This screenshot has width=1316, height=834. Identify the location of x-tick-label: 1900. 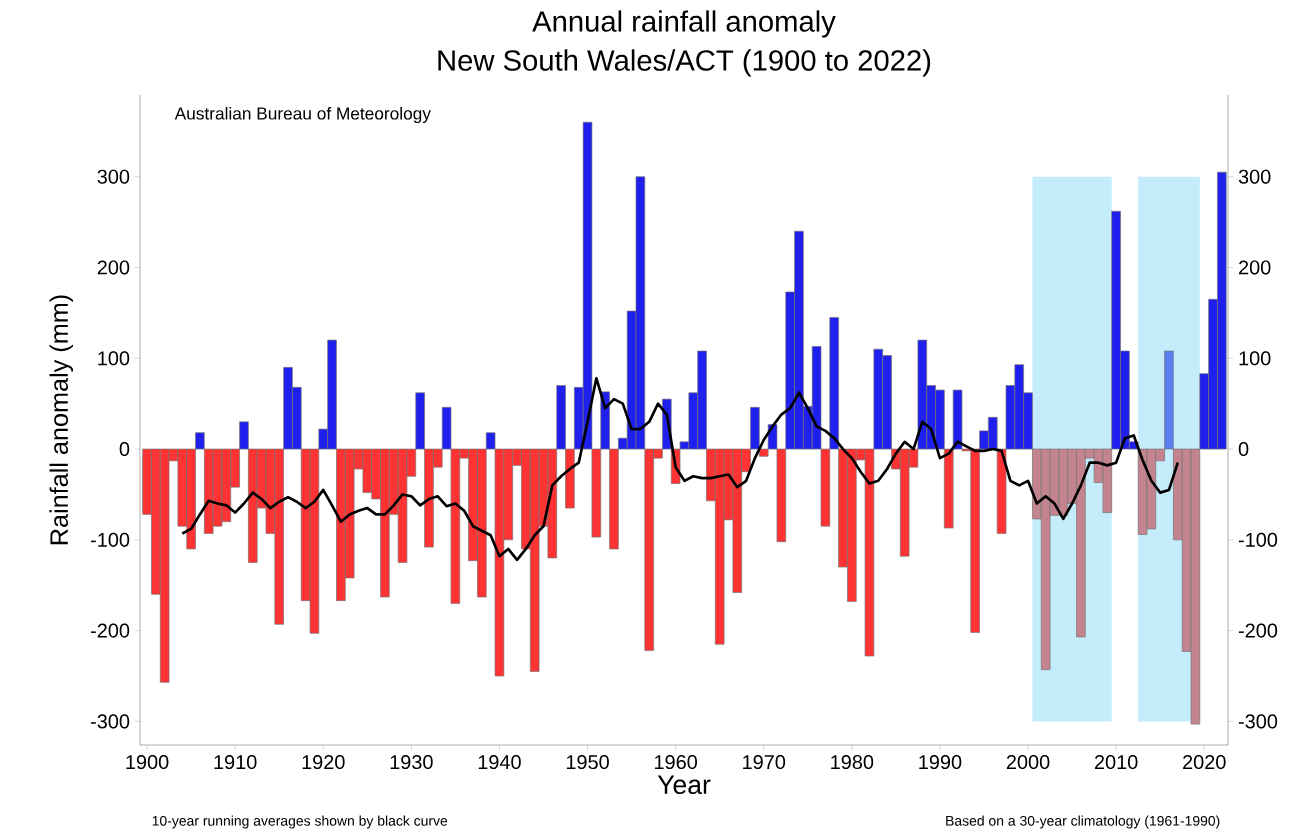
(147, 762).